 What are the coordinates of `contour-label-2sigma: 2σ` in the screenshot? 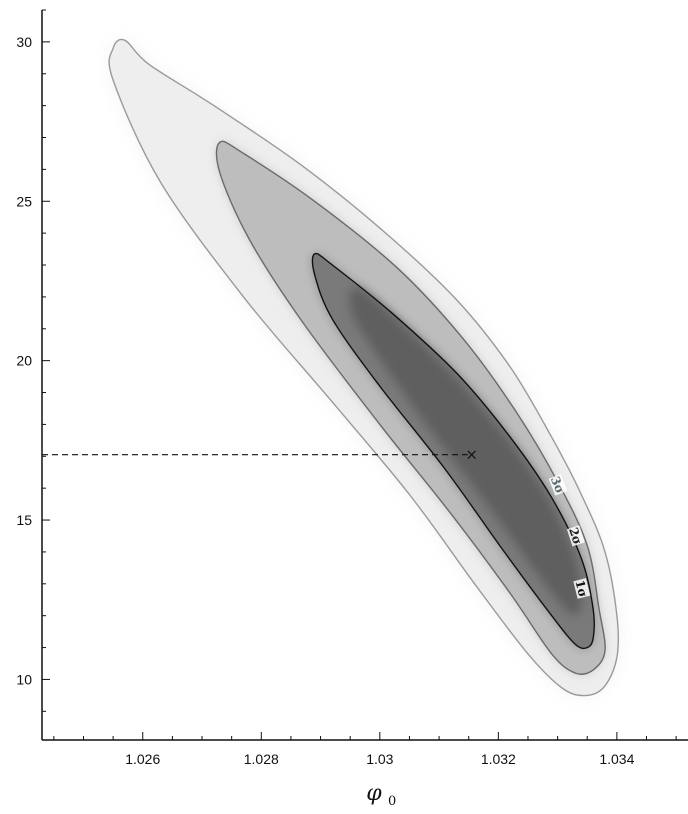 It's located at (575, 535).